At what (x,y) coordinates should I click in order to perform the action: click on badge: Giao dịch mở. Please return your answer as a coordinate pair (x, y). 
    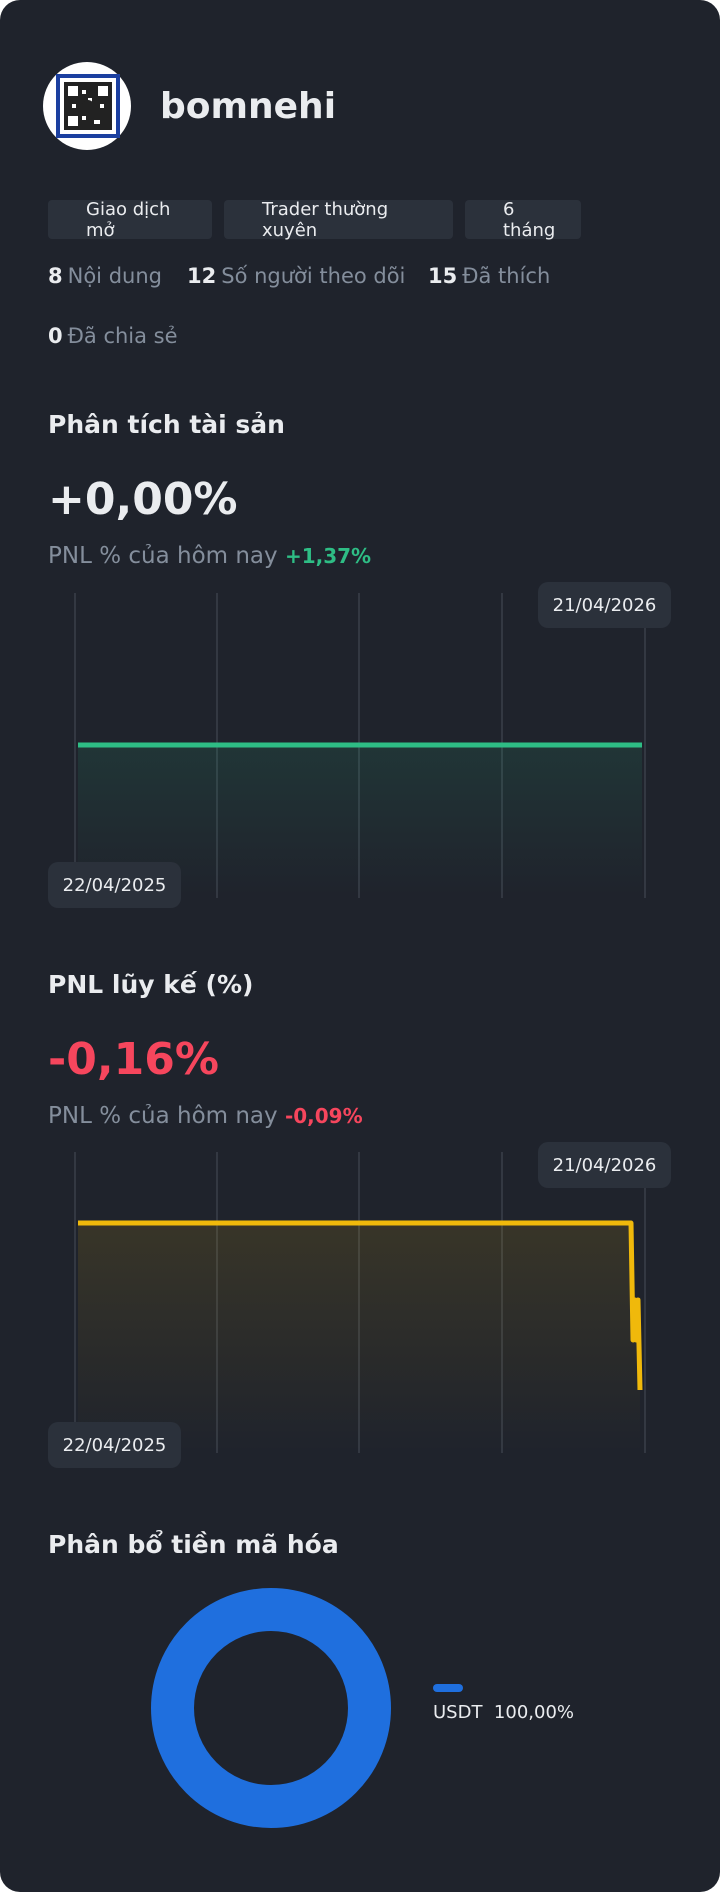
    Looking at the image, I should click on (130, 219).